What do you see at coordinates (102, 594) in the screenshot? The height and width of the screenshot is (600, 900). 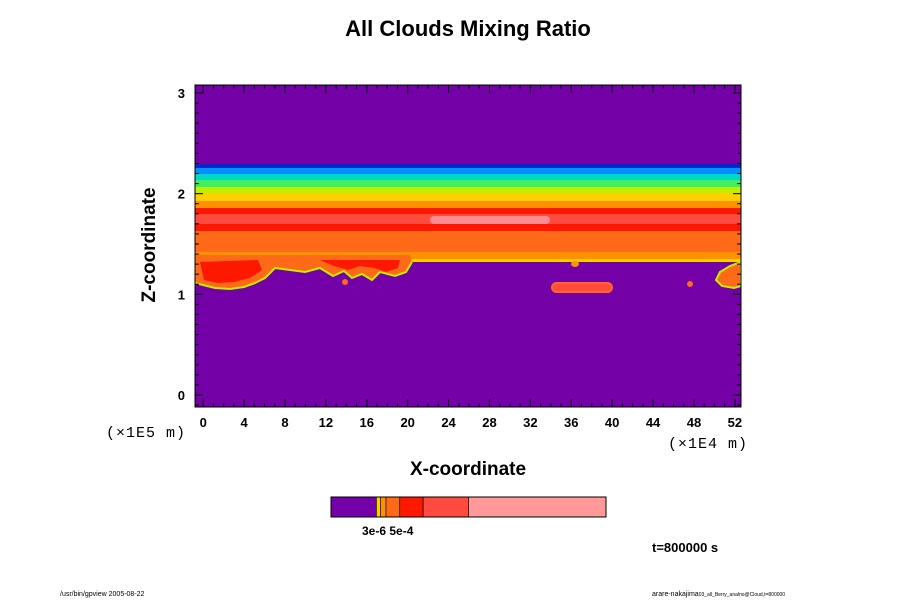 I see `footer-left: /usr/bin/gpview 2005-08-22` at bounding box center [102, 594].